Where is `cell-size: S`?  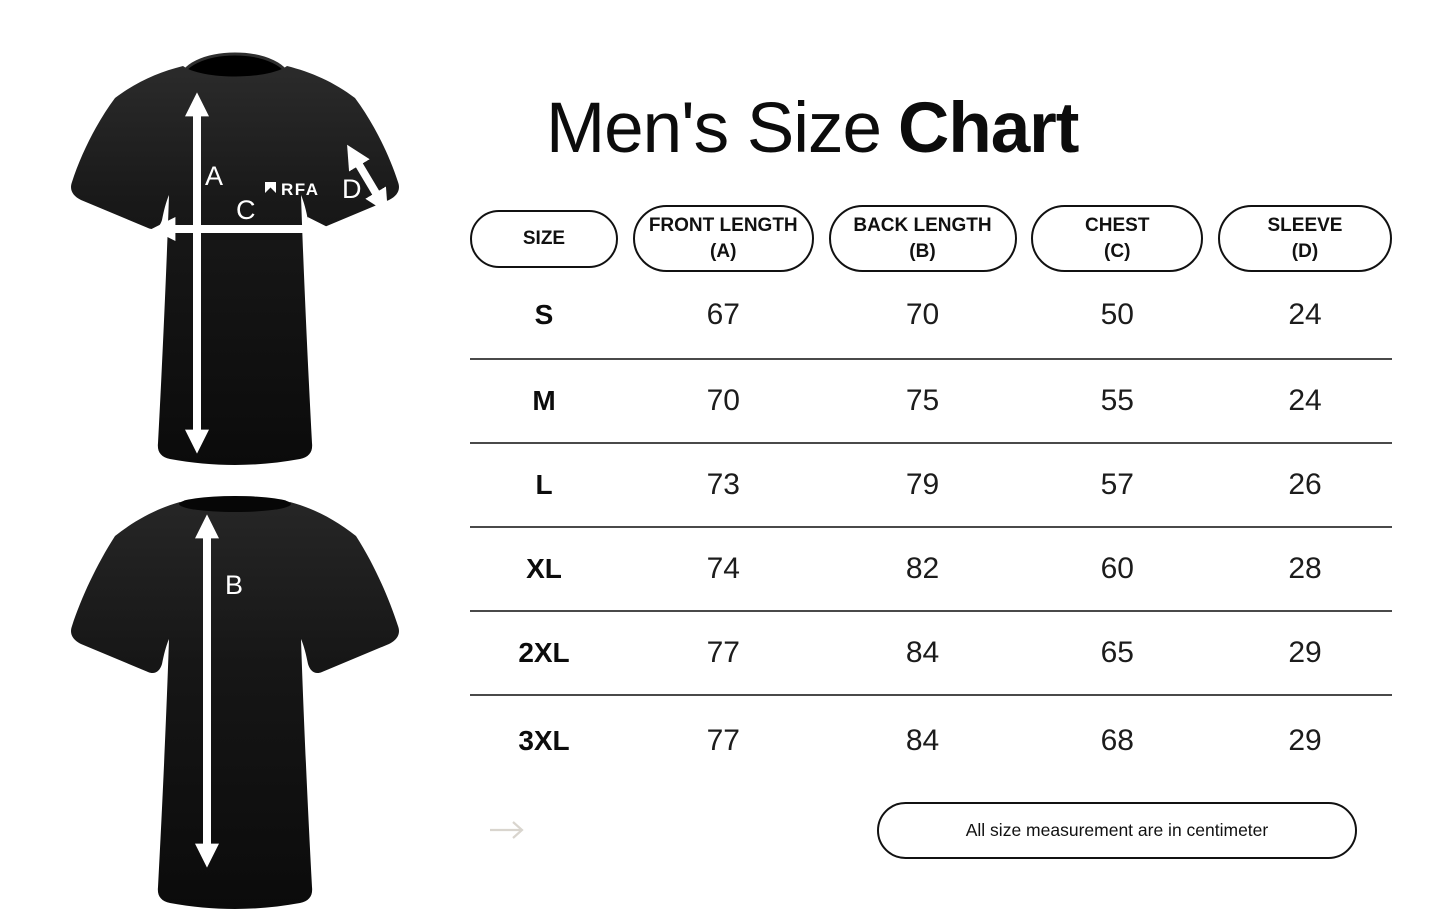
cell-size: S is located at coordinates (544, 314).